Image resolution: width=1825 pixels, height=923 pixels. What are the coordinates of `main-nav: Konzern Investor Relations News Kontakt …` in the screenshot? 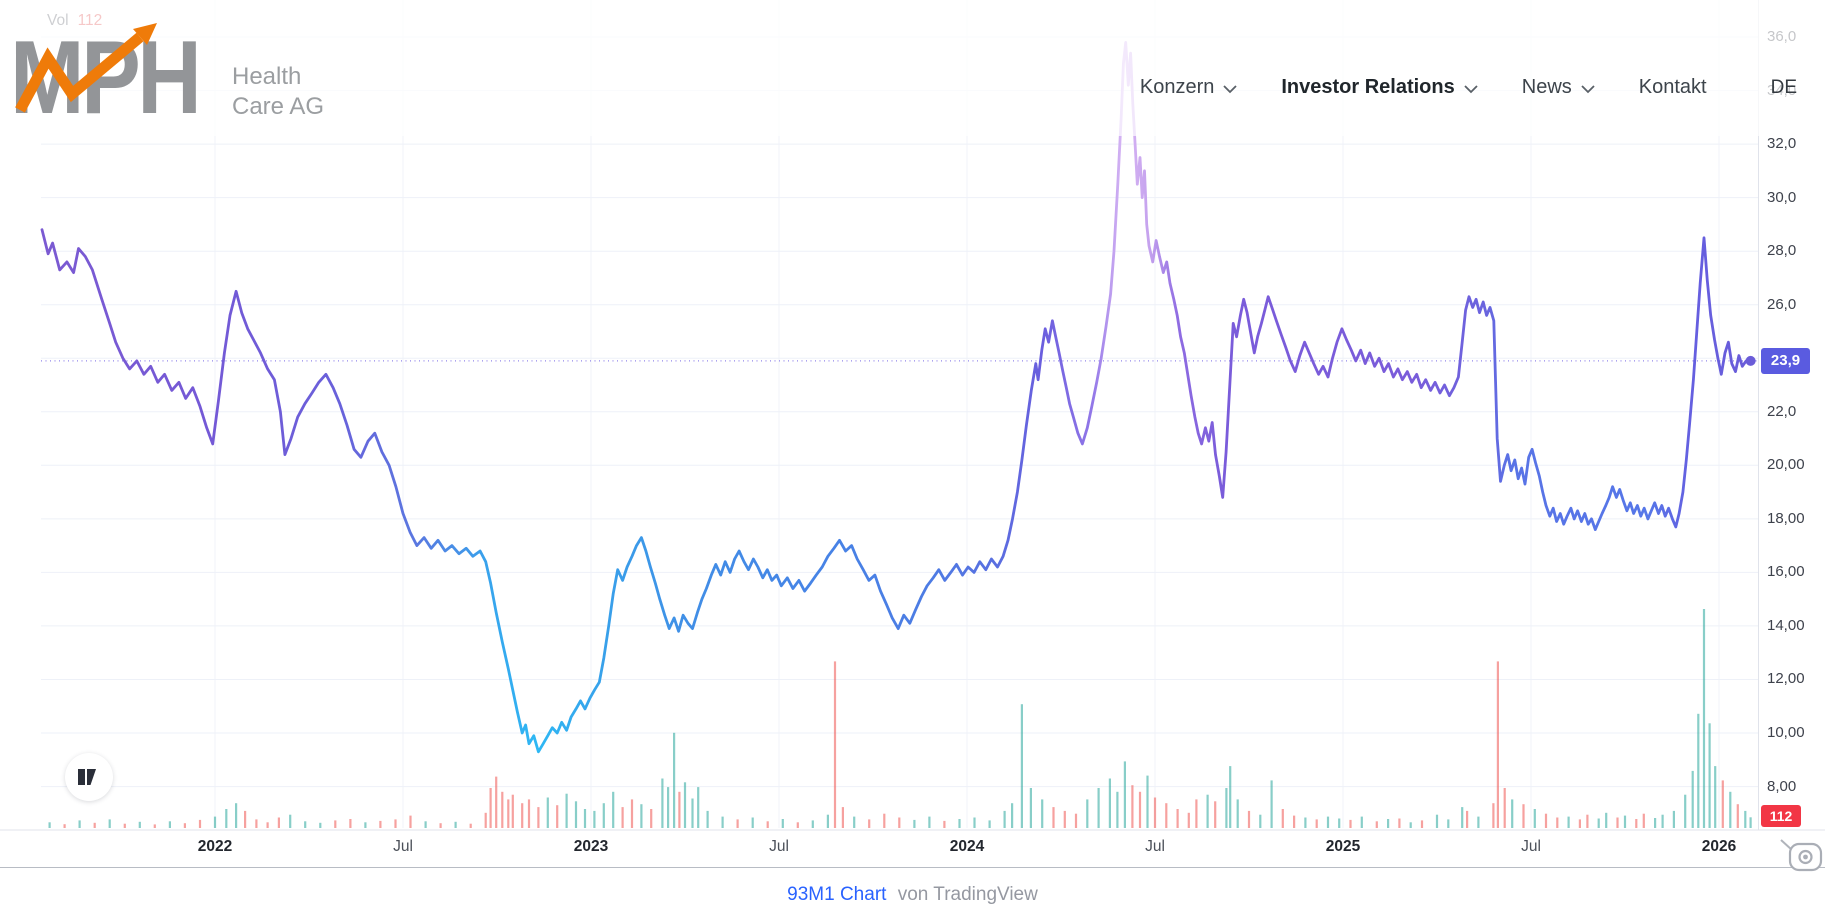 It's located at (1468, 87).